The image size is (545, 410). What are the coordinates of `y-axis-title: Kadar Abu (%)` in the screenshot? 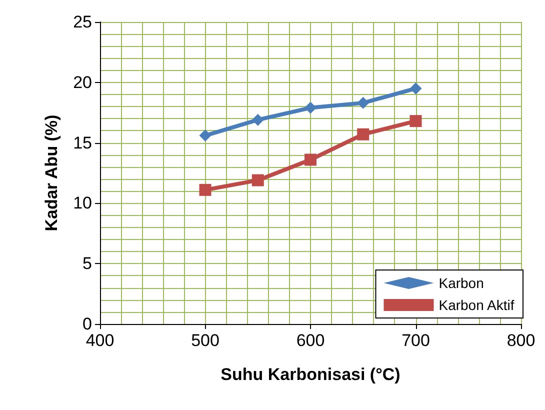 It's located at (51, 173).